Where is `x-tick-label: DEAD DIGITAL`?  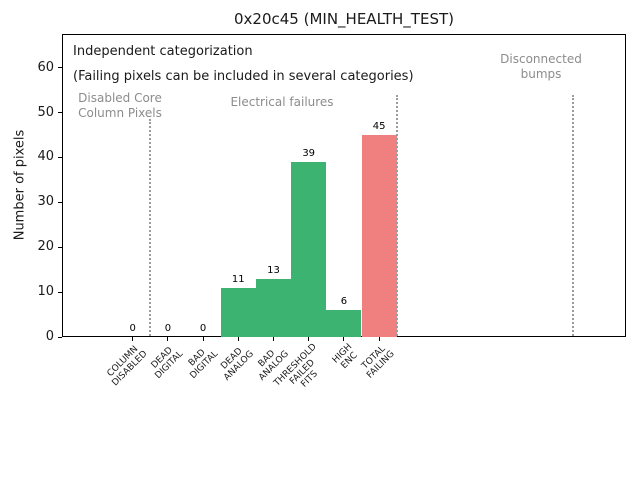
x-tick-label: DEAD DIGITAL is located at coordinates (167, 363).